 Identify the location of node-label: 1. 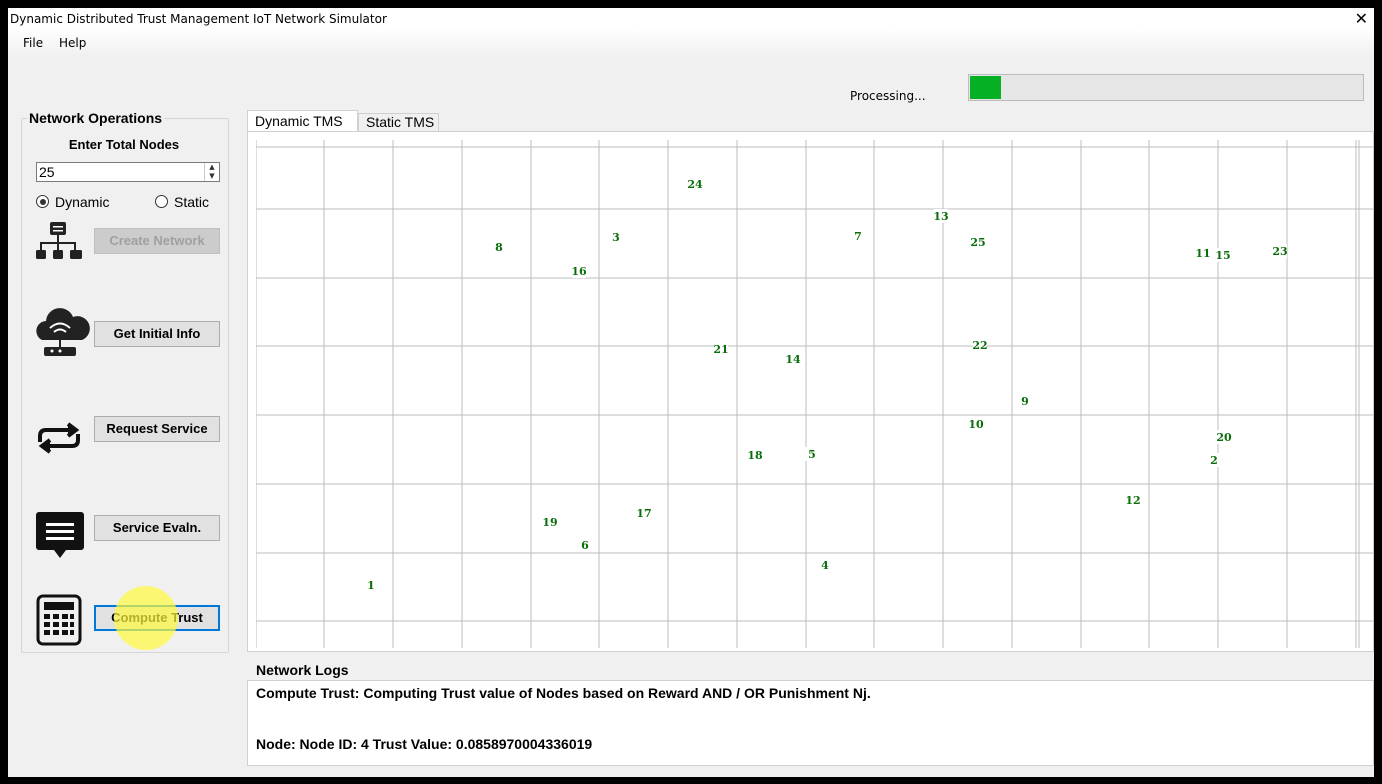
(371, 585).